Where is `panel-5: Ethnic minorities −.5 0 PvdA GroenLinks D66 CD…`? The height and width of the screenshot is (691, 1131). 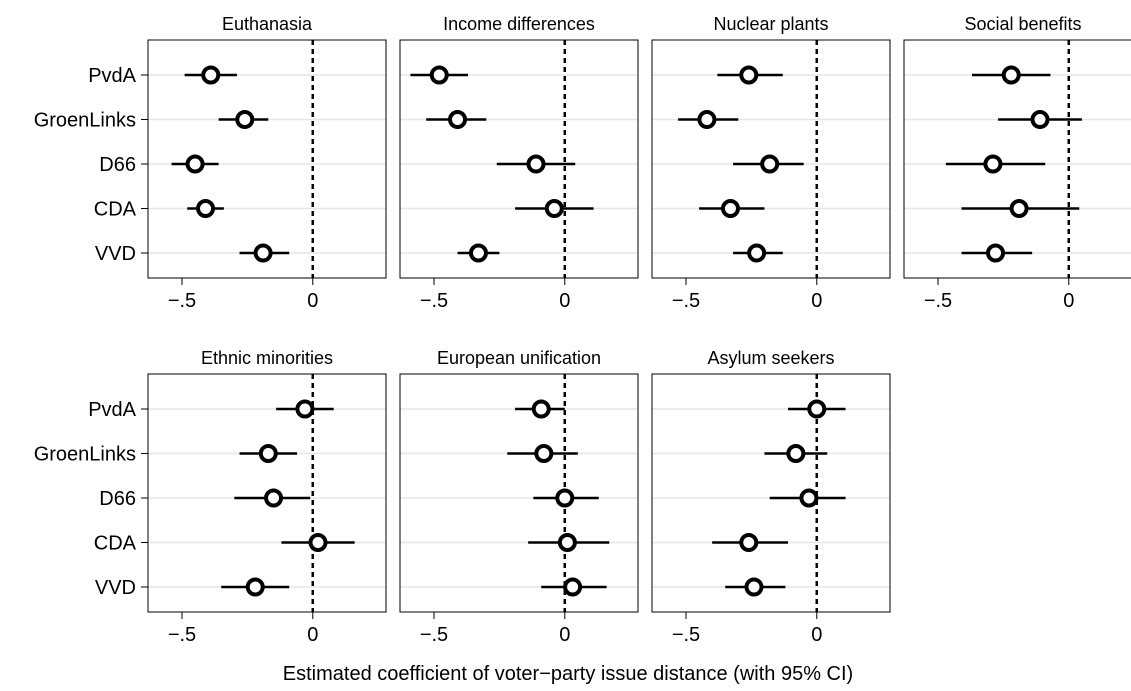
panel-5: Ethnic minorities −.5 0 PvdA GroenLinks D66 CD… is located at coordinates (210, 497).